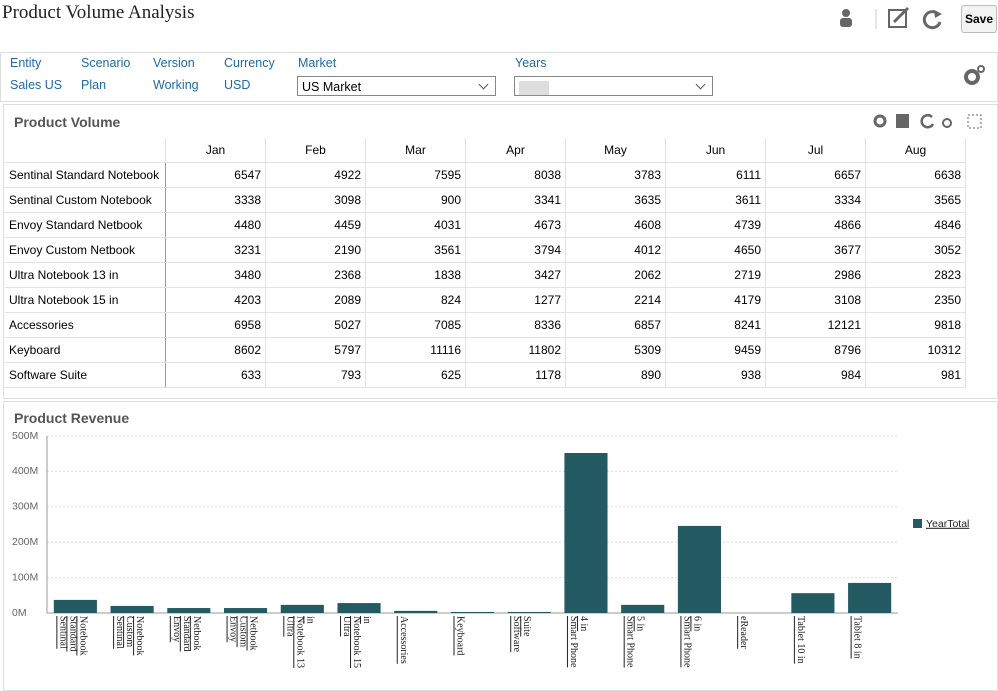 This screenshot has height=691, width=998. What do you see at coordinates (815, 225) in the screenshot?
I see `cell: 4866` at bounding box center [815, 225].